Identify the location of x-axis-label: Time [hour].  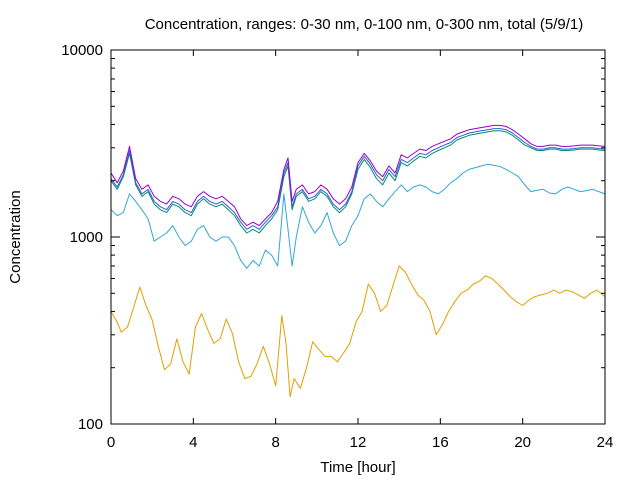
(357, 467).